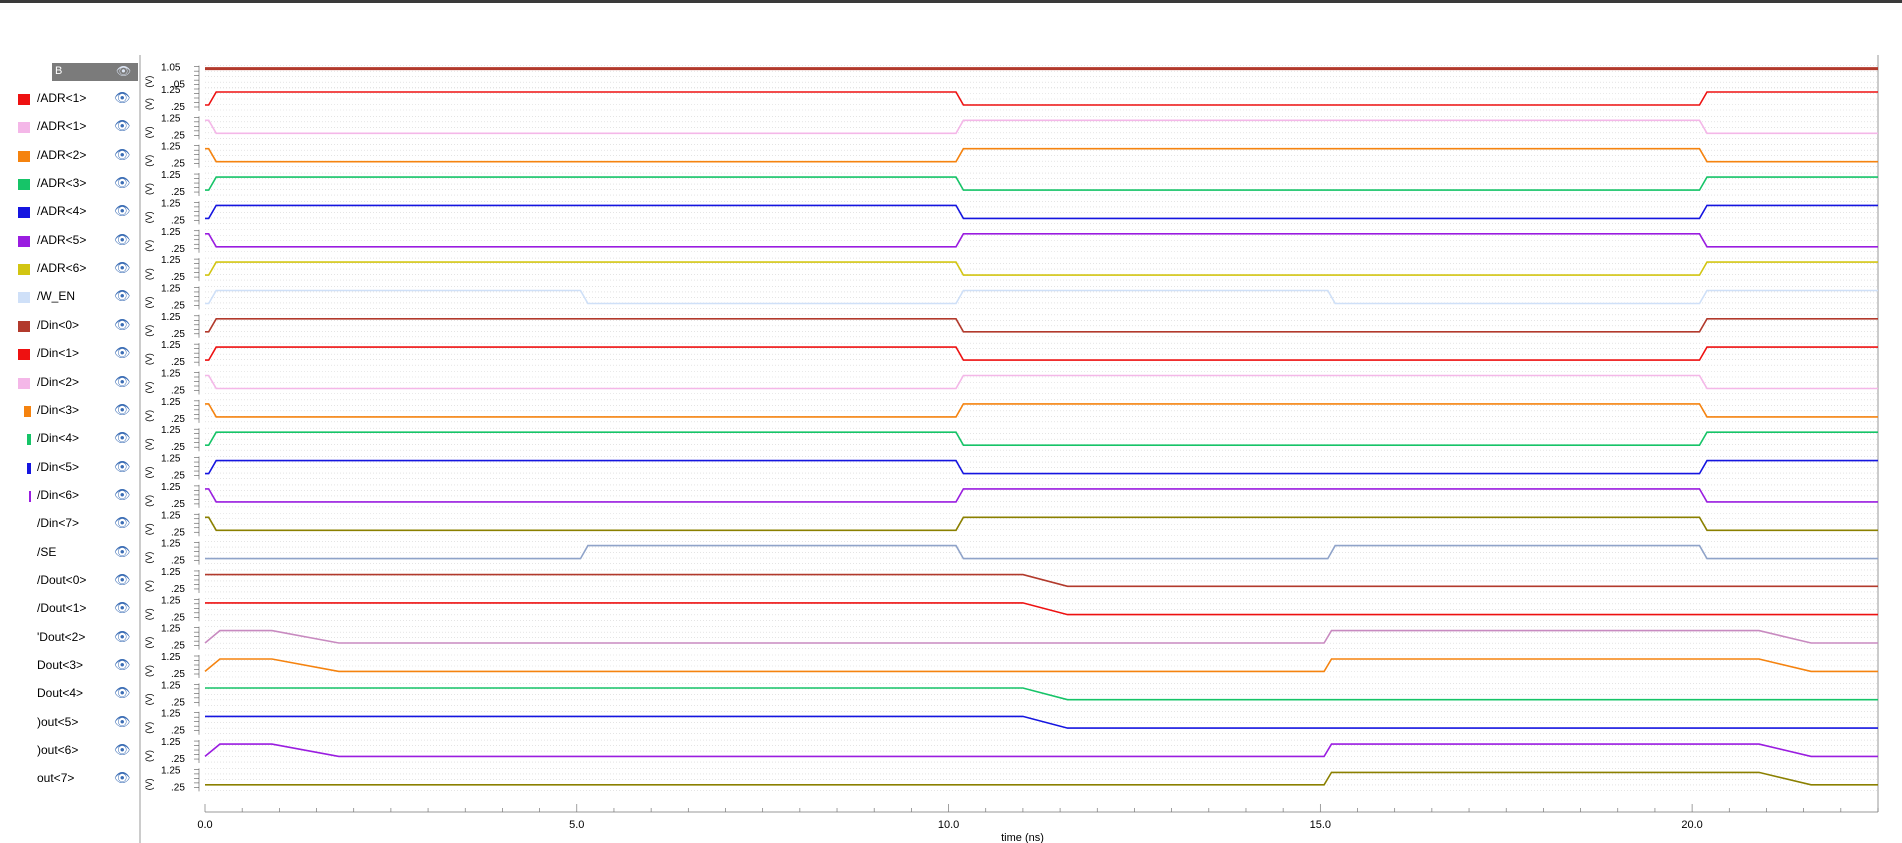 The height and width of the screenshot is (843, 1902). I want to click on signal-name: /Din<2>, so click(58, 381).